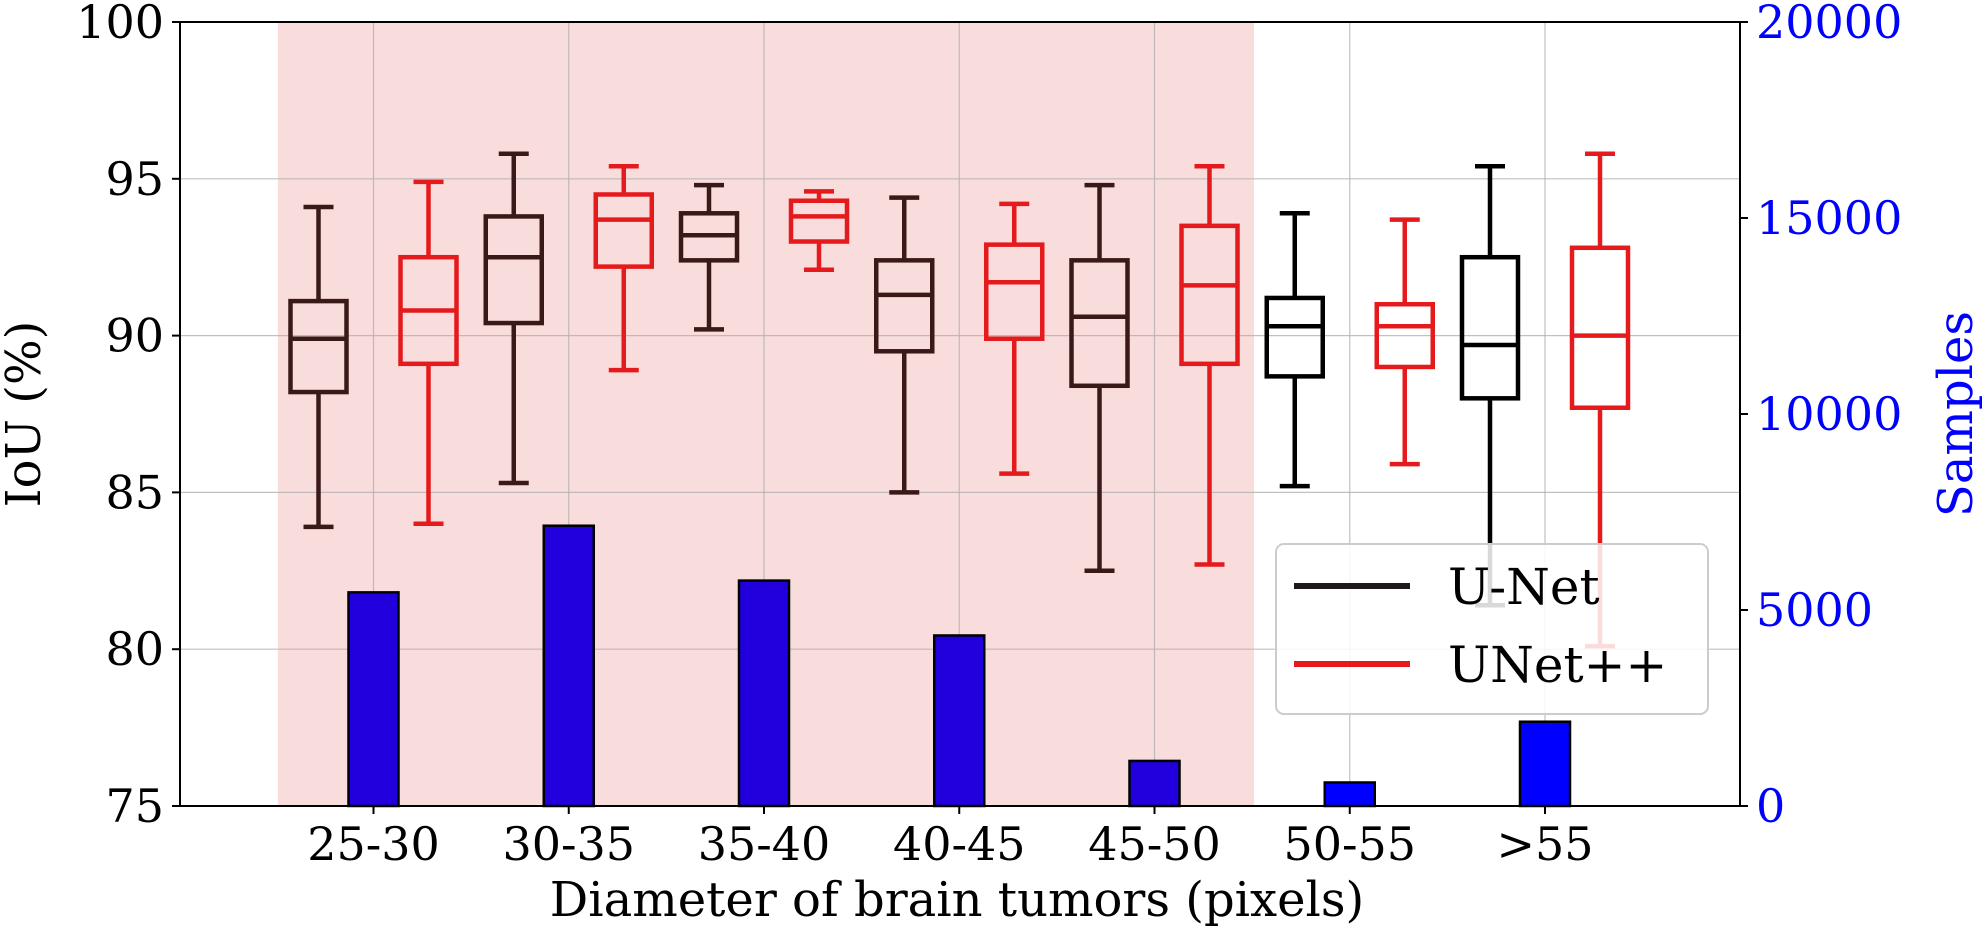 This screenshot has height=930, width=1984. I want to click on x-tick-label-2: 35-40, so click(764, 844).